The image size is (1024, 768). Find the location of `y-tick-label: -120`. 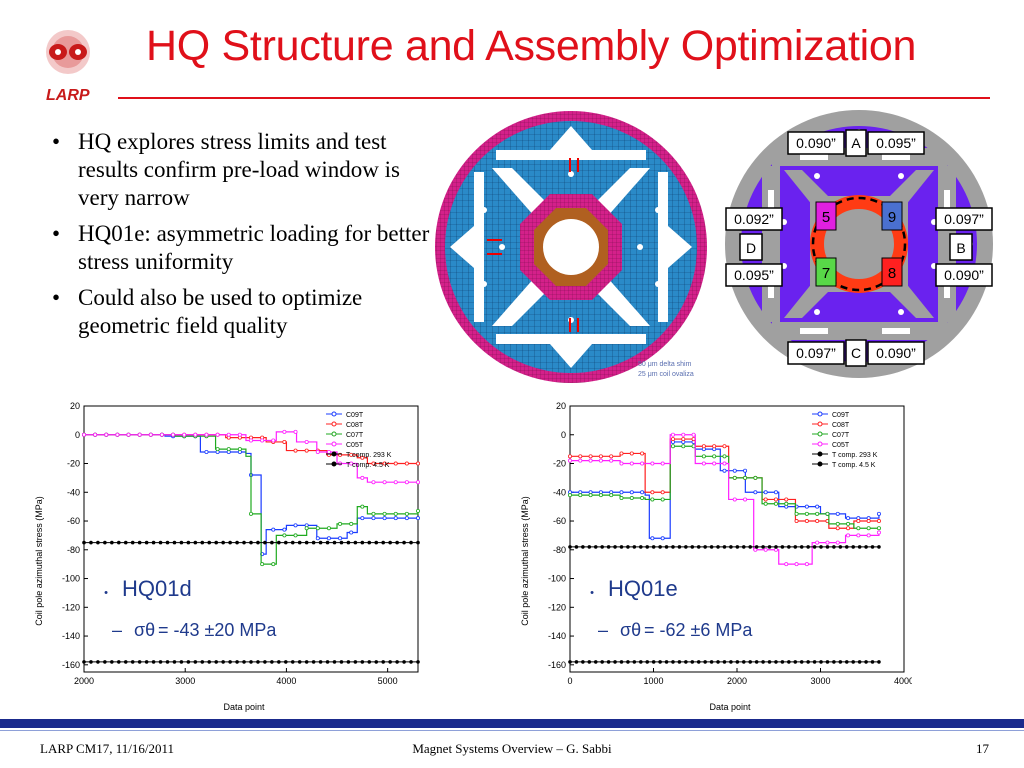

y-tick-label: -120 is located at coordinates (71, 607).